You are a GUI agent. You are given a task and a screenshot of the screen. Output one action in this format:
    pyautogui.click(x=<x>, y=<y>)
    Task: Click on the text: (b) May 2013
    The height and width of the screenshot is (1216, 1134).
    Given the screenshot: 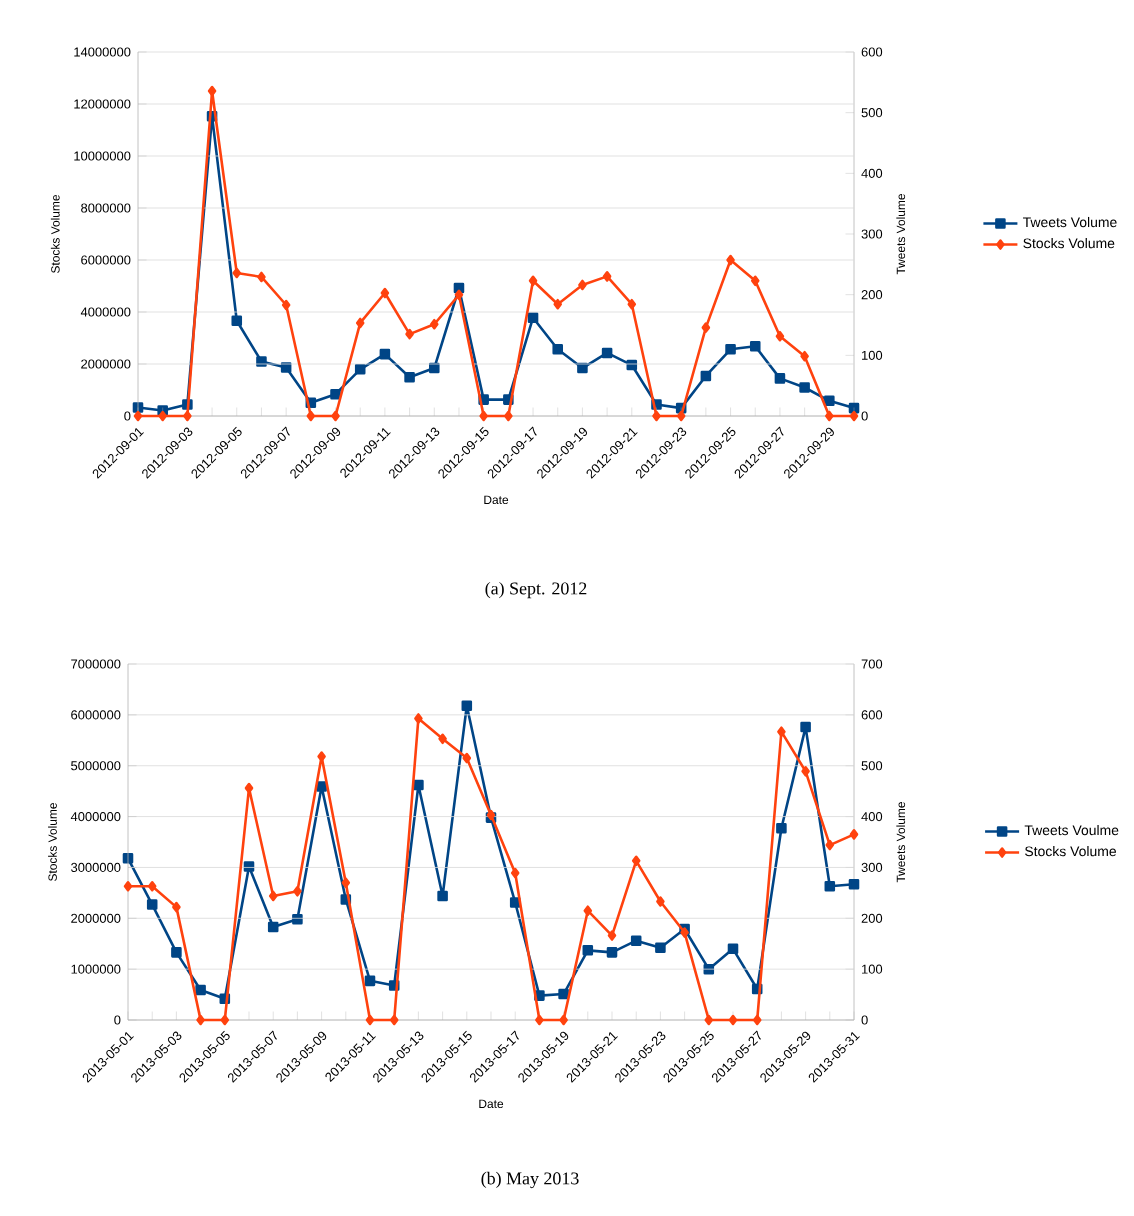 What is the action you would take?
    pyautogui.click(x=530, y=1180)
    